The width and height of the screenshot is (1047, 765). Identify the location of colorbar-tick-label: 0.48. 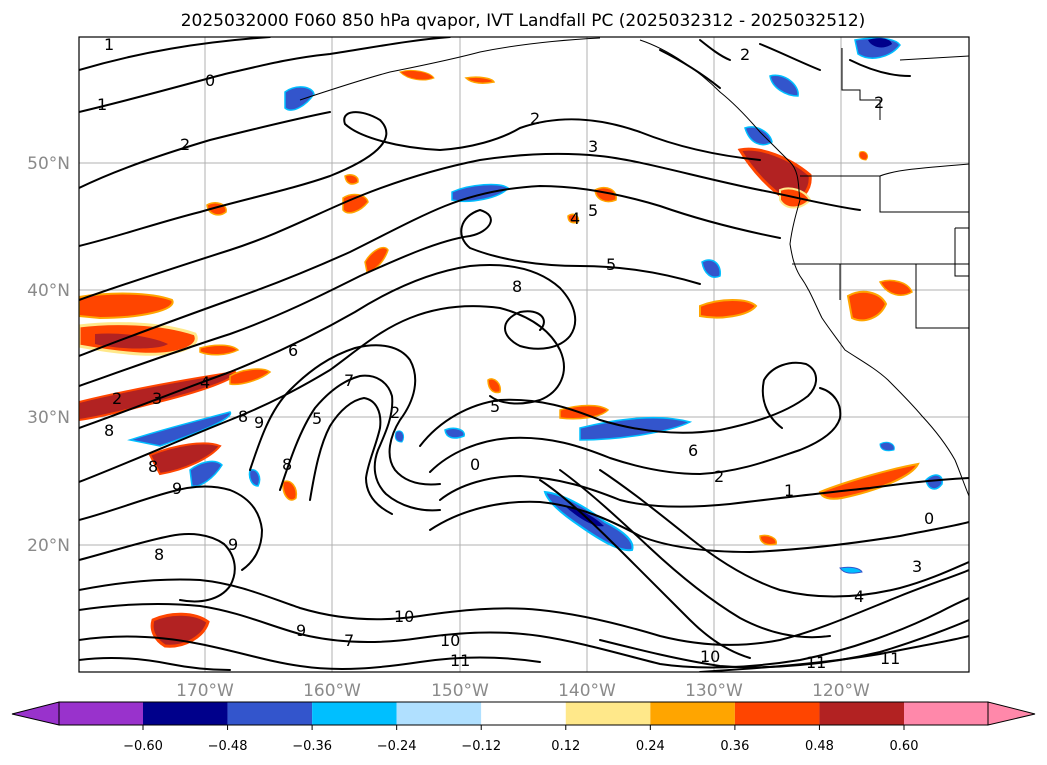
(819, 746).